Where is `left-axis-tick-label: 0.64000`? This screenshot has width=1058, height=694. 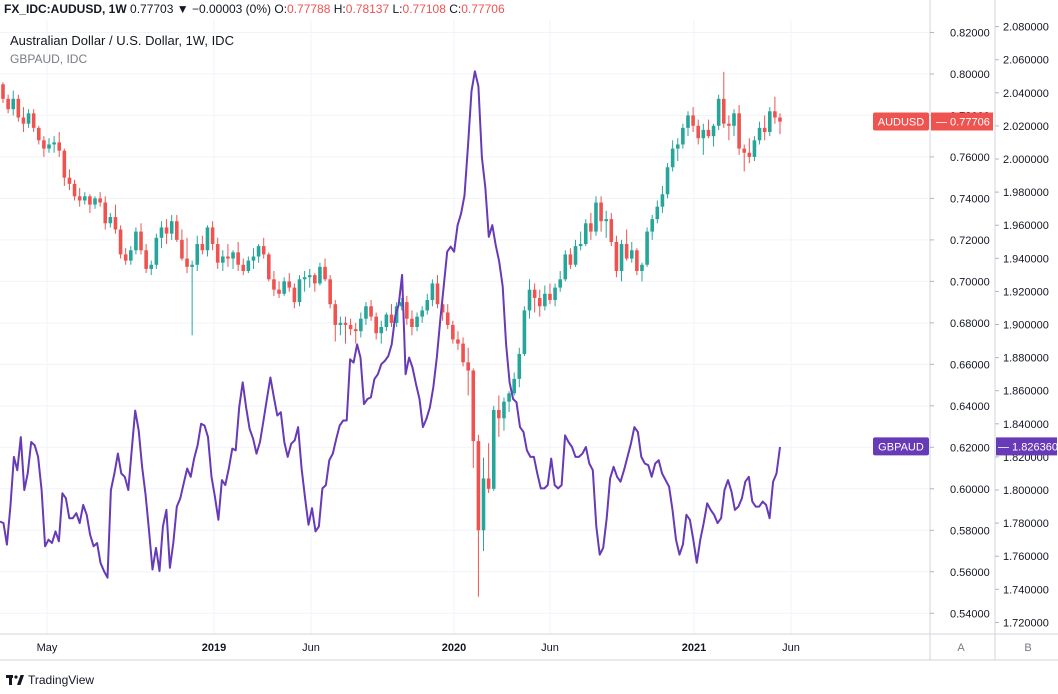 left-axis-tick-label: 0.64000 is located at coordinates (970, 407).